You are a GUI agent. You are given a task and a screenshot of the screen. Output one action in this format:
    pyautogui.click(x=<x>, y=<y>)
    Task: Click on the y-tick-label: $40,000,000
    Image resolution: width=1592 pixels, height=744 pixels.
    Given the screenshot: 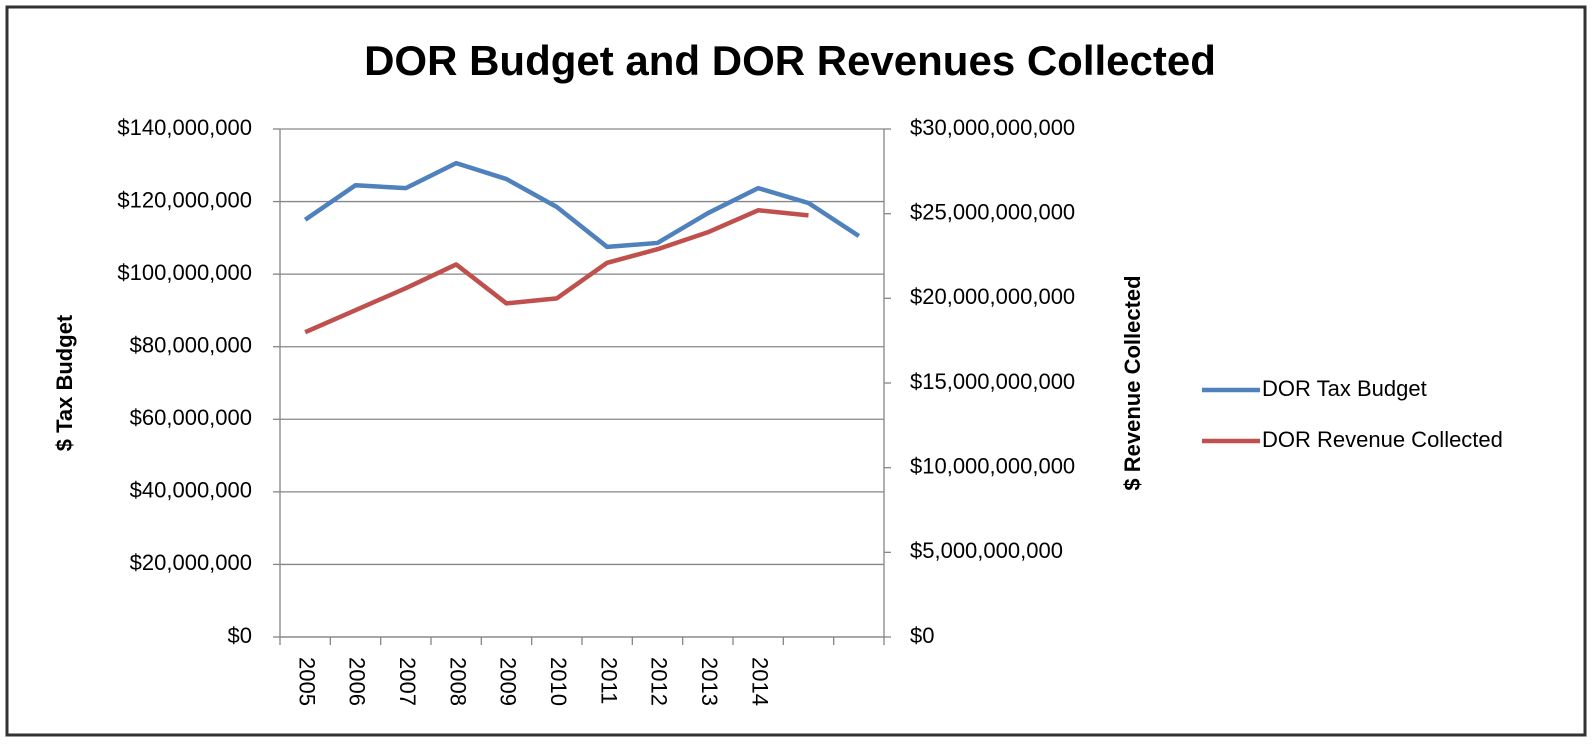 What is the action you would take?
    pyautogui.click(x=191, y=490)
    